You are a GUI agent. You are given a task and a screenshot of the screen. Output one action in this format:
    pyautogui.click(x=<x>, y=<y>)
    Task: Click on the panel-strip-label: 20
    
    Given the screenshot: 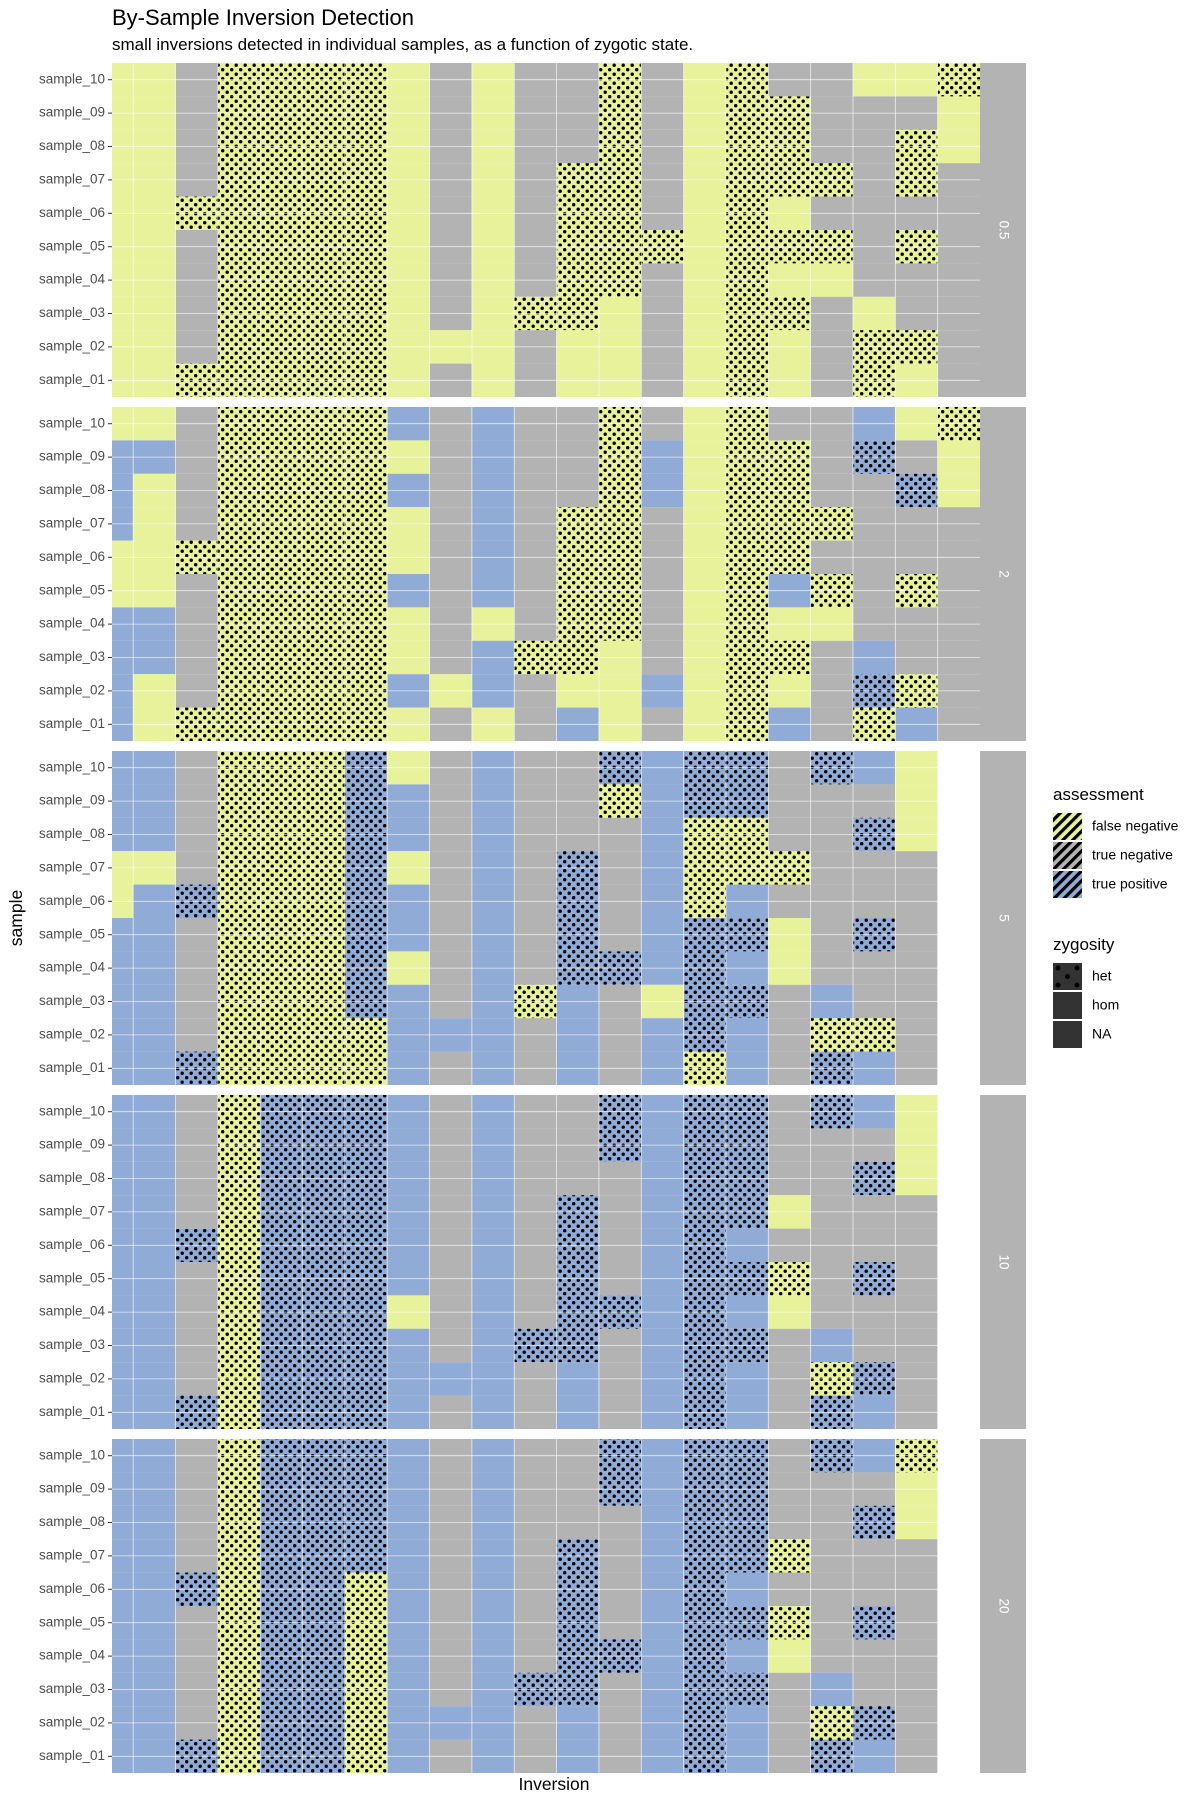 What is the action you would take?
    pyautogui.click(x=1003, y=1605)
    